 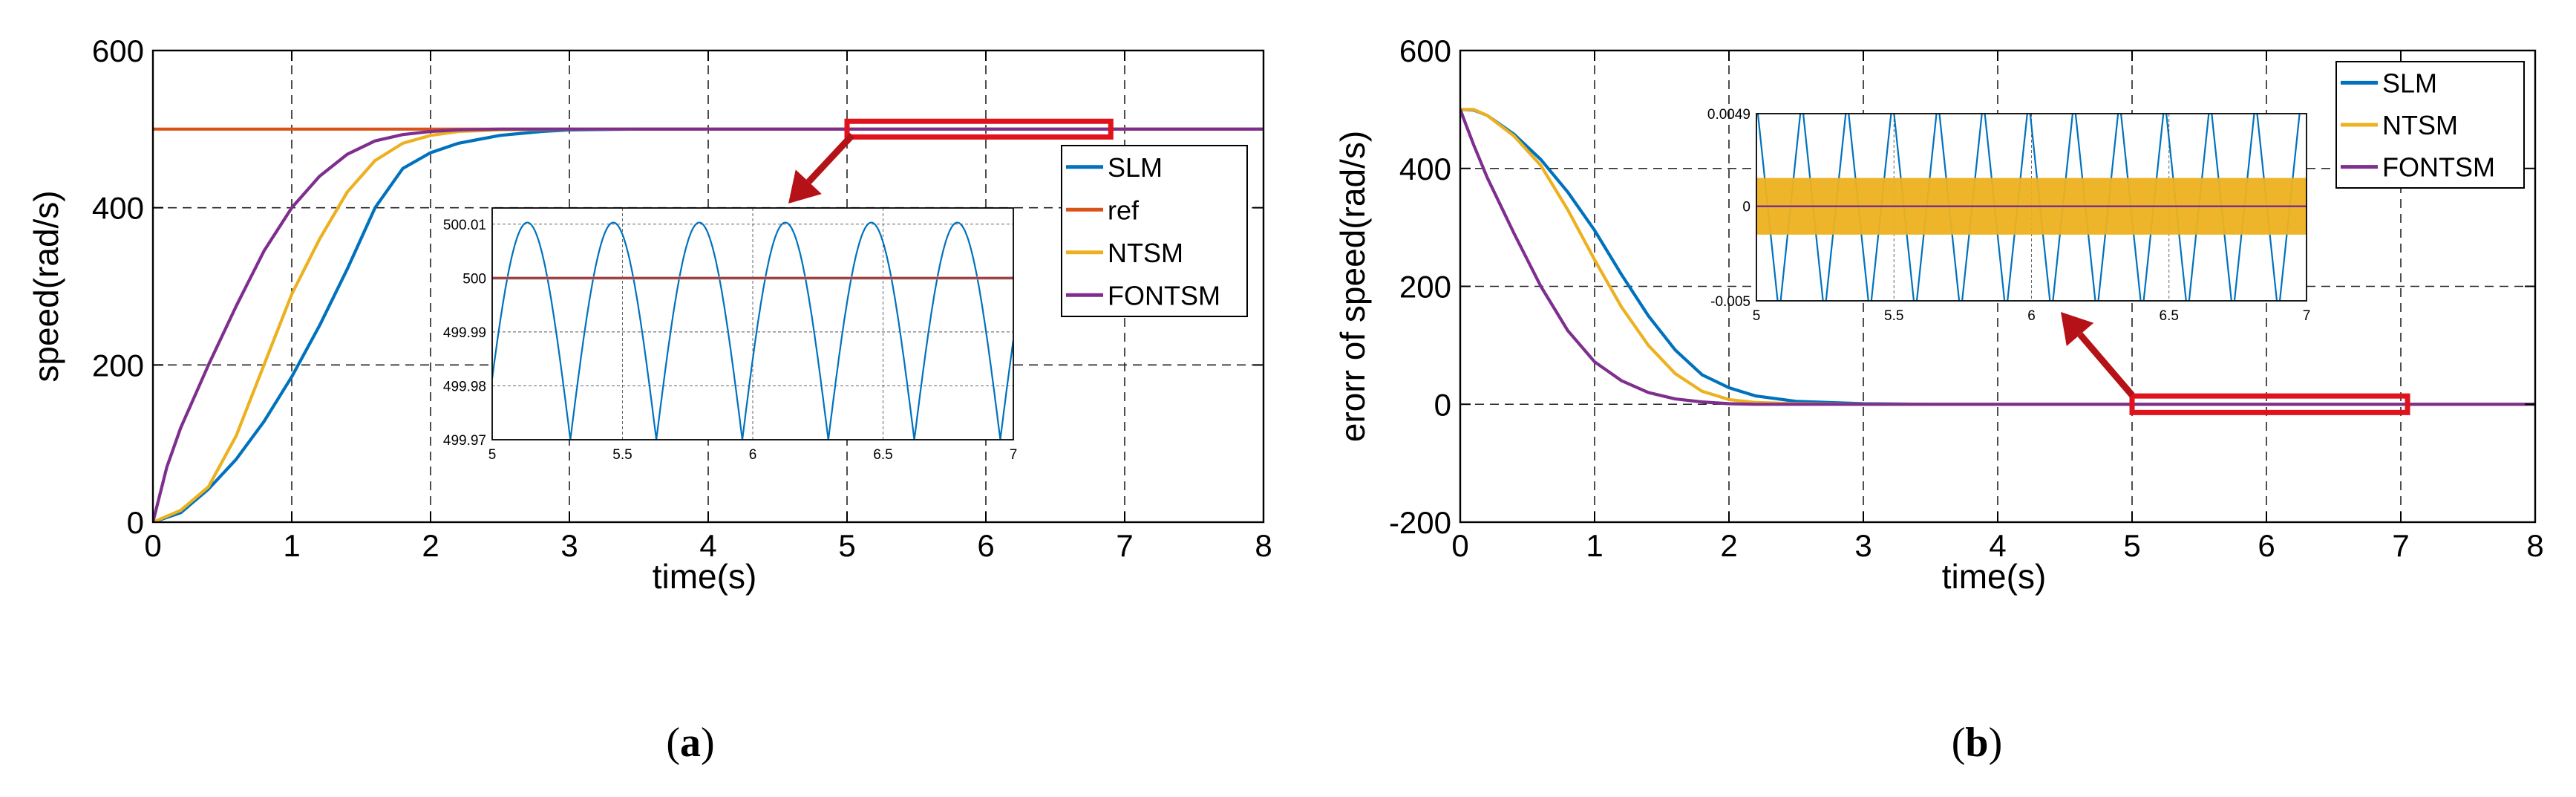 I want to click on caption-b-close: ), so click(x=1996, y=743).